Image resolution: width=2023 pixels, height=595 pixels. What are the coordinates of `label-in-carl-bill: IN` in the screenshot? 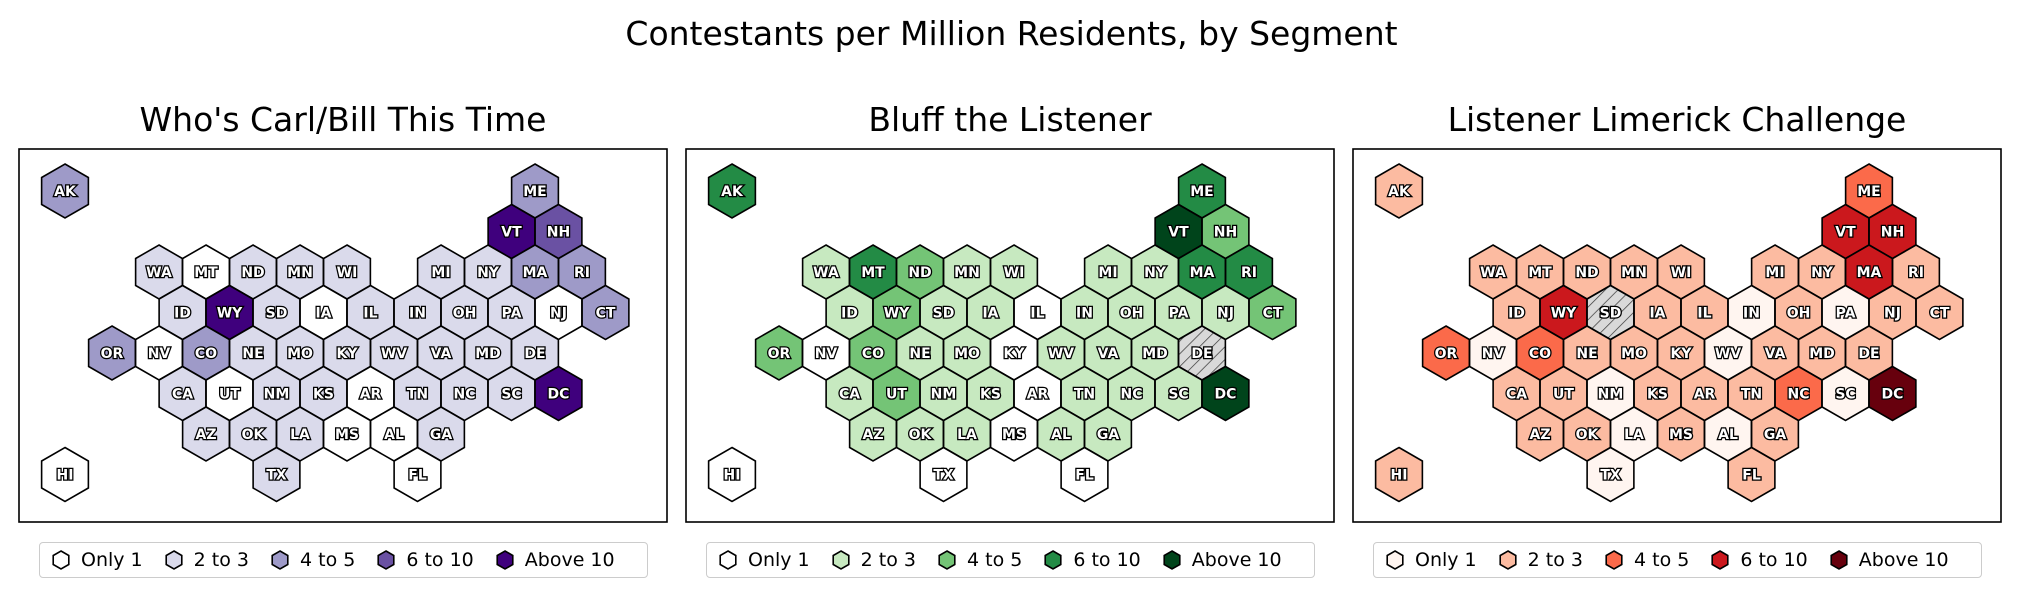 It's located at (417, 314).